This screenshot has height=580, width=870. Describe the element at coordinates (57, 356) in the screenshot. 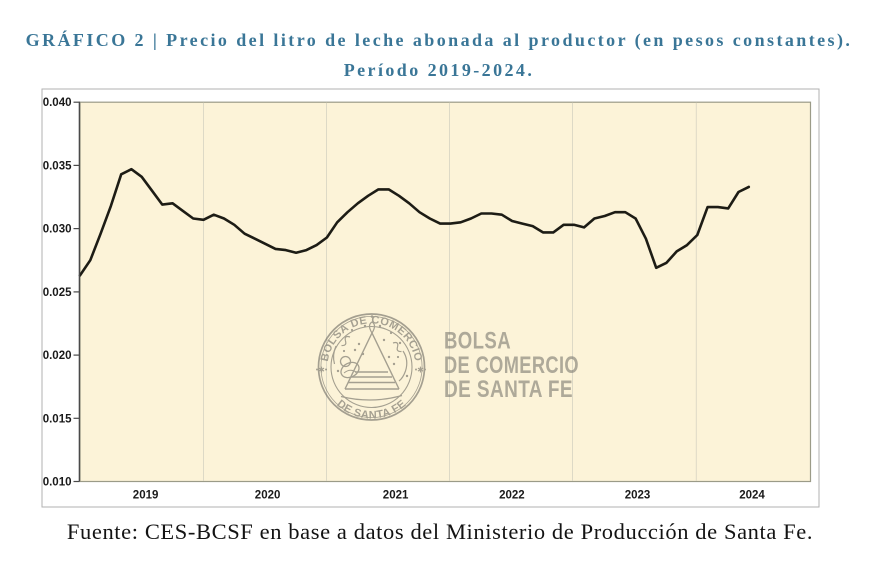

I see `svg-text: 0.020` at that location.